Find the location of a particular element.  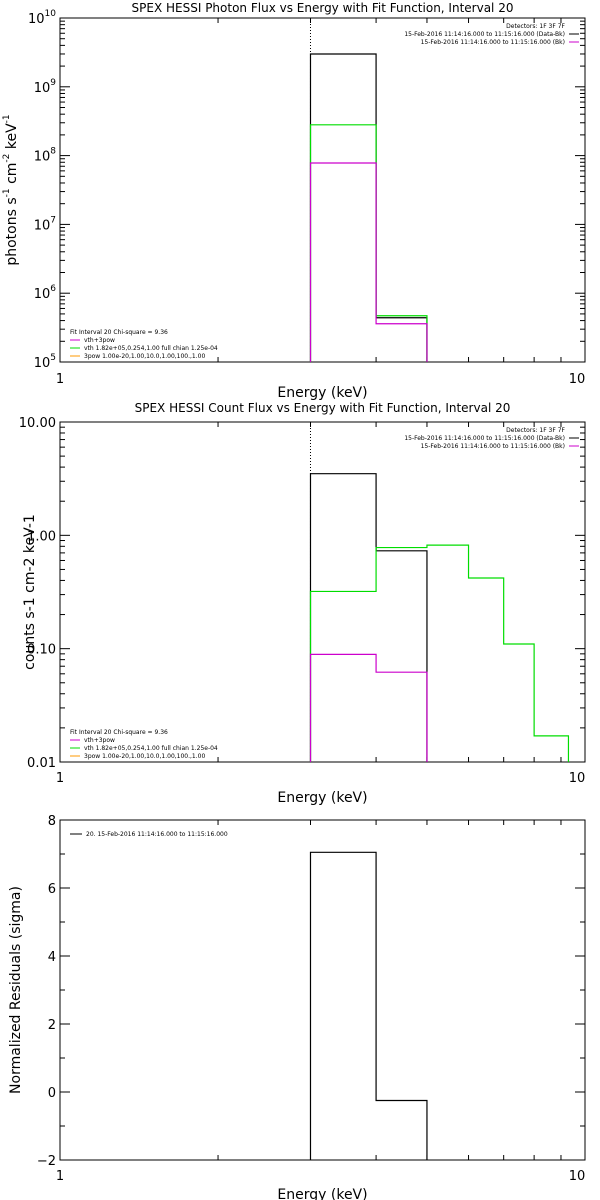

y-tick-label: 6 is located at coordinates (52, 889).